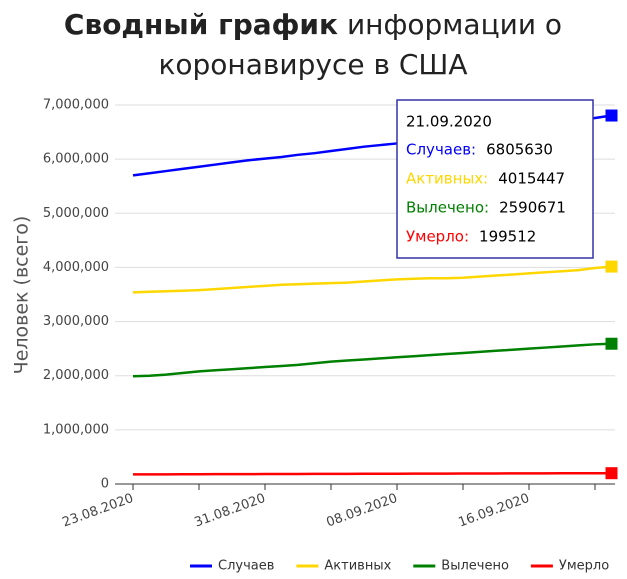 The height and width of the screenshot is (579, 627). What do you see at coordinates (441, 150) in the screenshot?
I see `tooltip-label: Случаев:` at bounding box center [441, 150].